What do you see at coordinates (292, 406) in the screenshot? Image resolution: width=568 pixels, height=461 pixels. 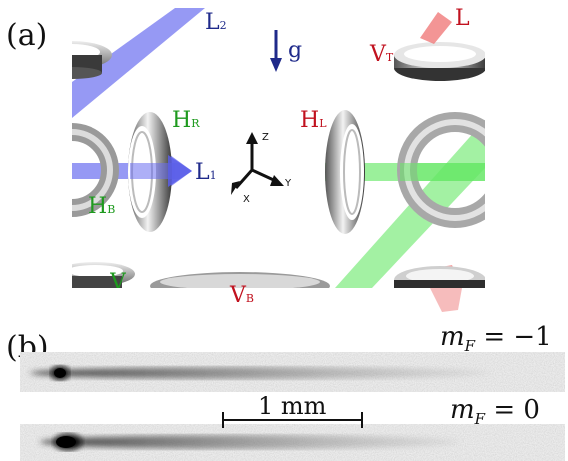 I see `scale-bar-label: 1 mm` at bounding box center [292, 406].